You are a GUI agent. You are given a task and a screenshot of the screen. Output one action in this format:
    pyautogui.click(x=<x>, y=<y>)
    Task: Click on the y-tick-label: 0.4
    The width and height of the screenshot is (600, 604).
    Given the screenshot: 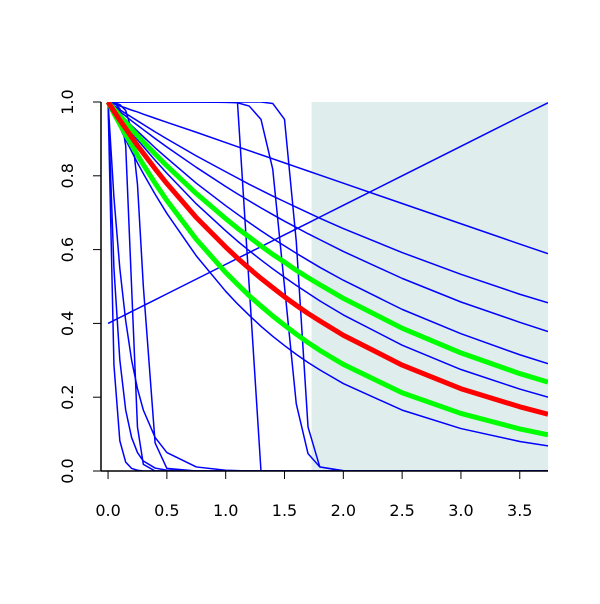 What is the action you would take?
    pyautogui.click(x=67, y=323)
    